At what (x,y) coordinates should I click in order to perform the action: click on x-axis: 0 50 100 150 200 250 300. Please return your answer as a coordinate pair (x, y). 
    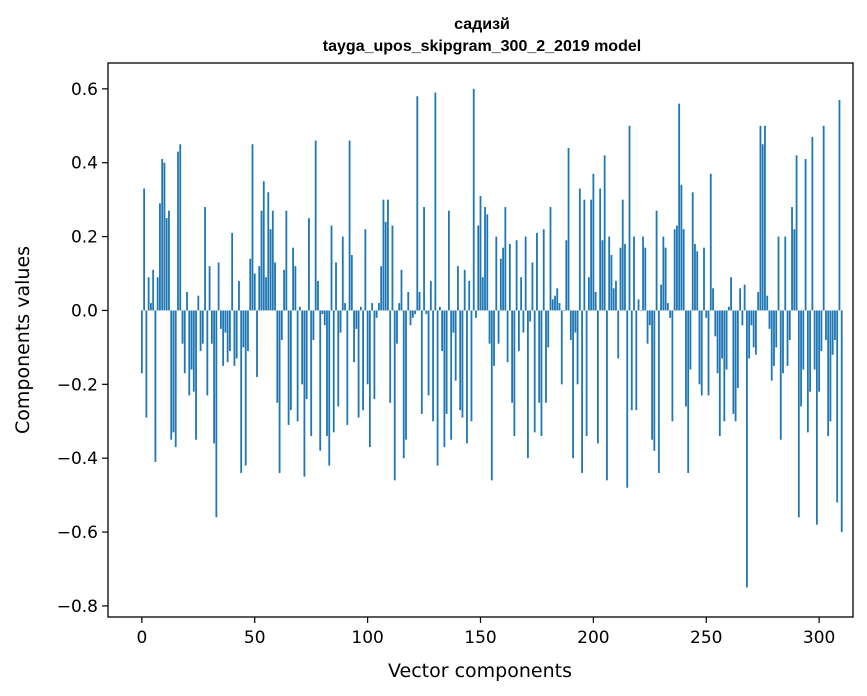
    Looking at the image, I should click on (485, 632).